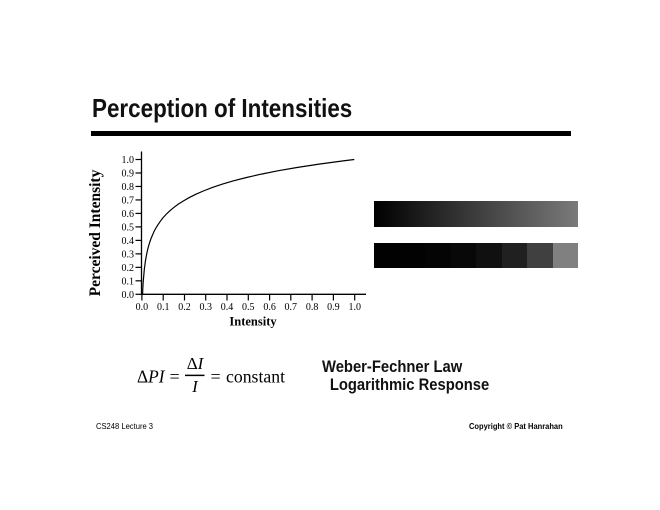 The width and height of the screenshot is (660, 510). Describe the element at coordinates (196, 363) in the screenshot. I see `svg-text: ΔI` at that location.